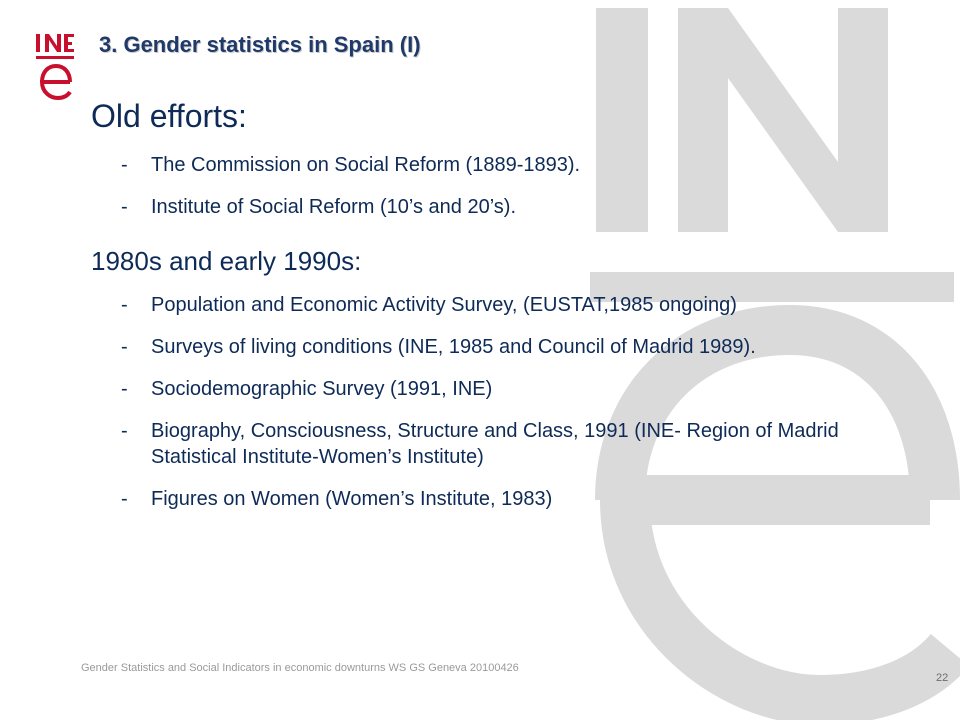  What do you see at coordinates (942, 678) in the screenshot?
I see `page-number: 22` at bounding box center [942, 678].